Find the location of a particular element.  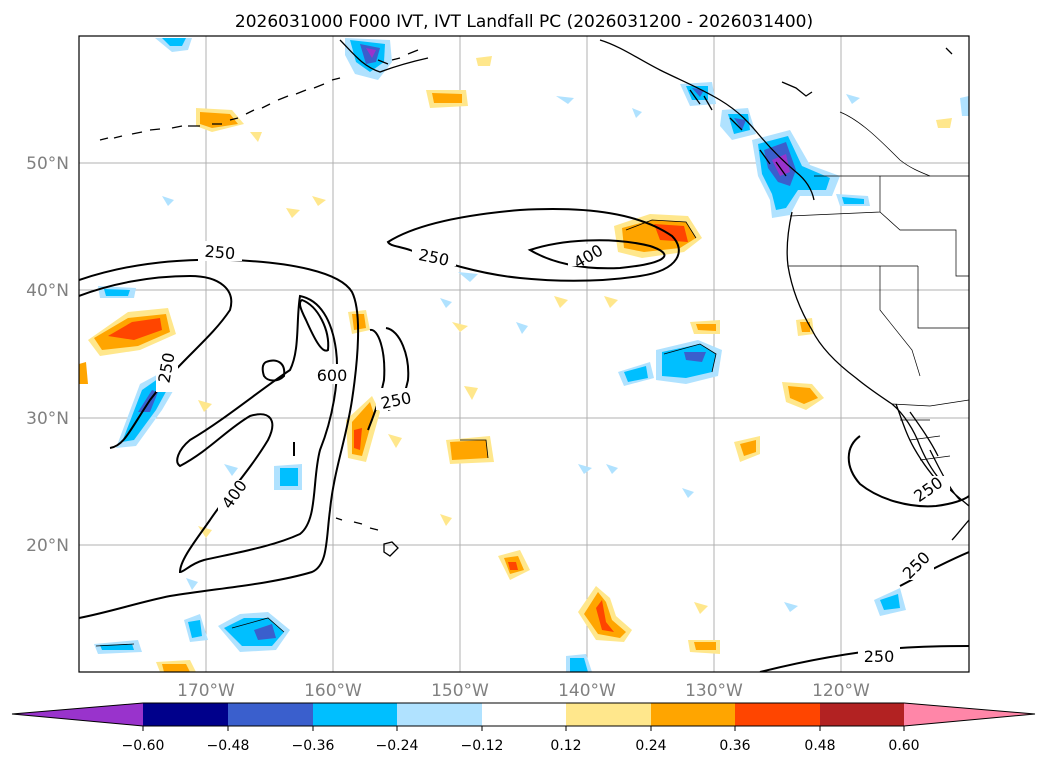

lon-label-130w: 130°W is located at coordinates (714, 691).